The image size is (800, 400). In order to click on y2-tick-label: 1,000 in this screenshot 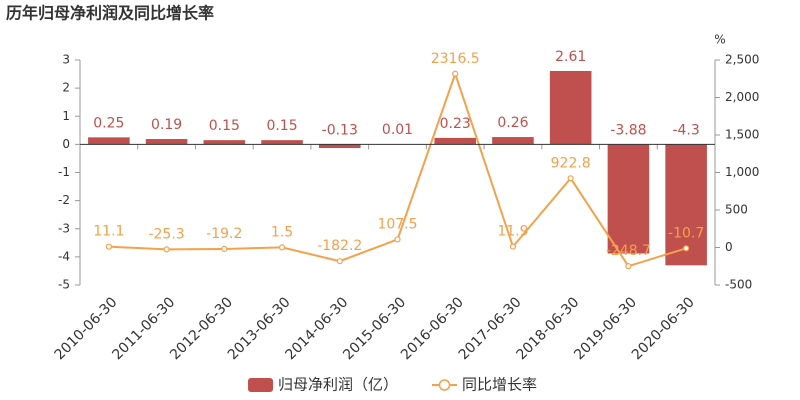, I will do `click(742, 172)`.